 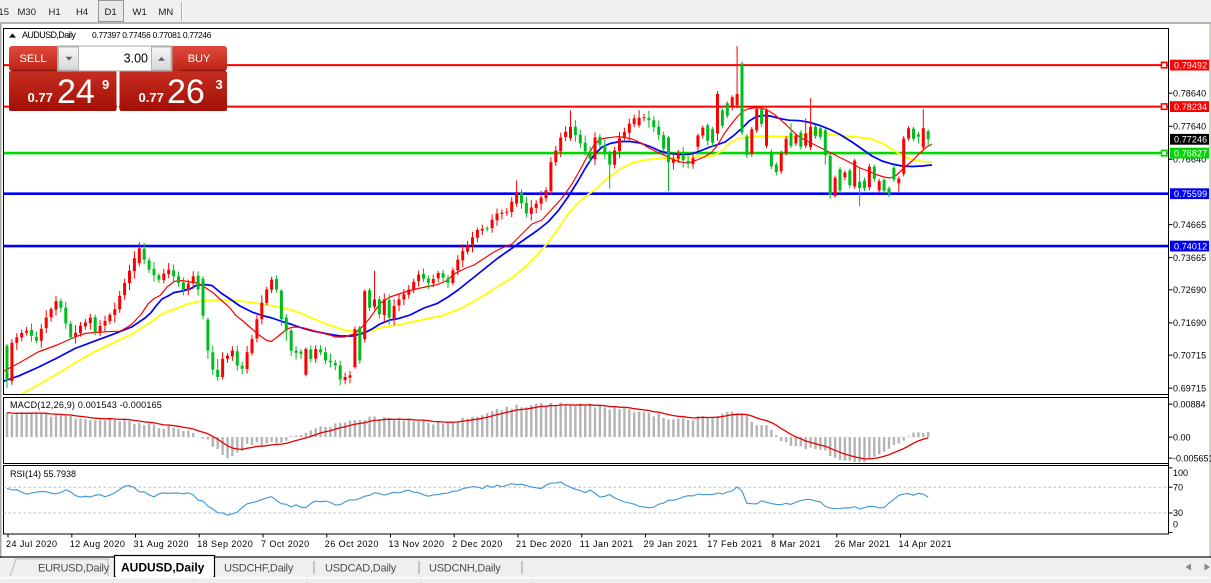 What do you see at coordinates (477, 544) in the screenshot?
I see `svg-text: 2 Dec 2020` at bounding box center [477, 544].